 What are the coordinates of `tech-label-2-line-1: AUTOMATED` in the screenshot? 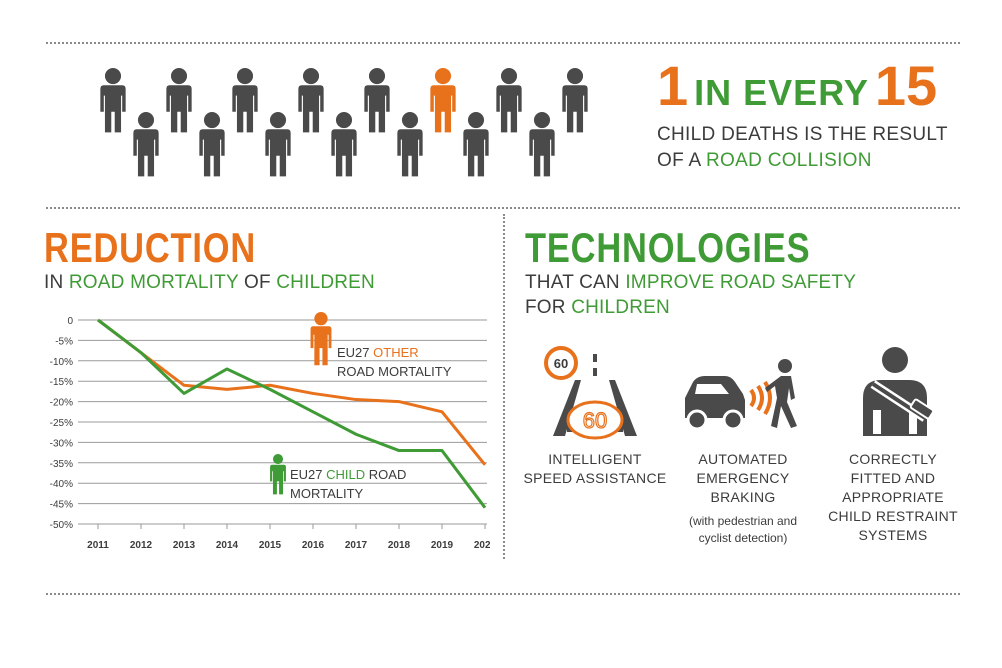 It's located at (743, 459).